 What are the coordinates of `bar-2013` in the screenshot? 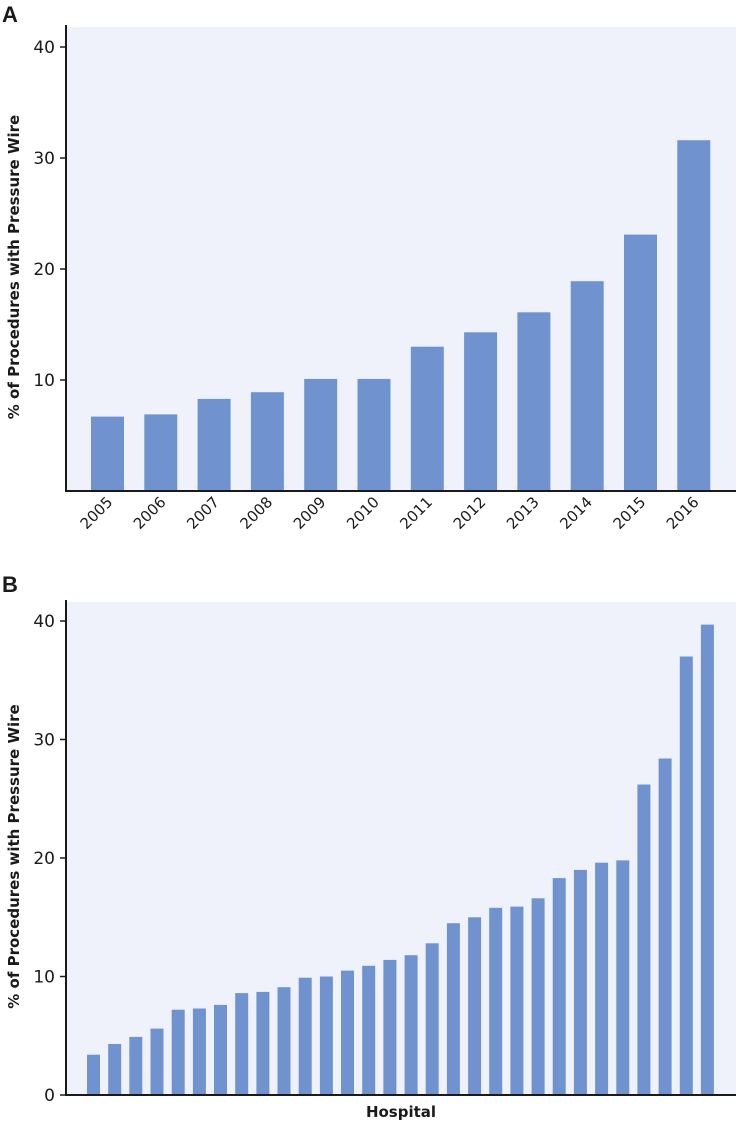 It's located at (534, 401).